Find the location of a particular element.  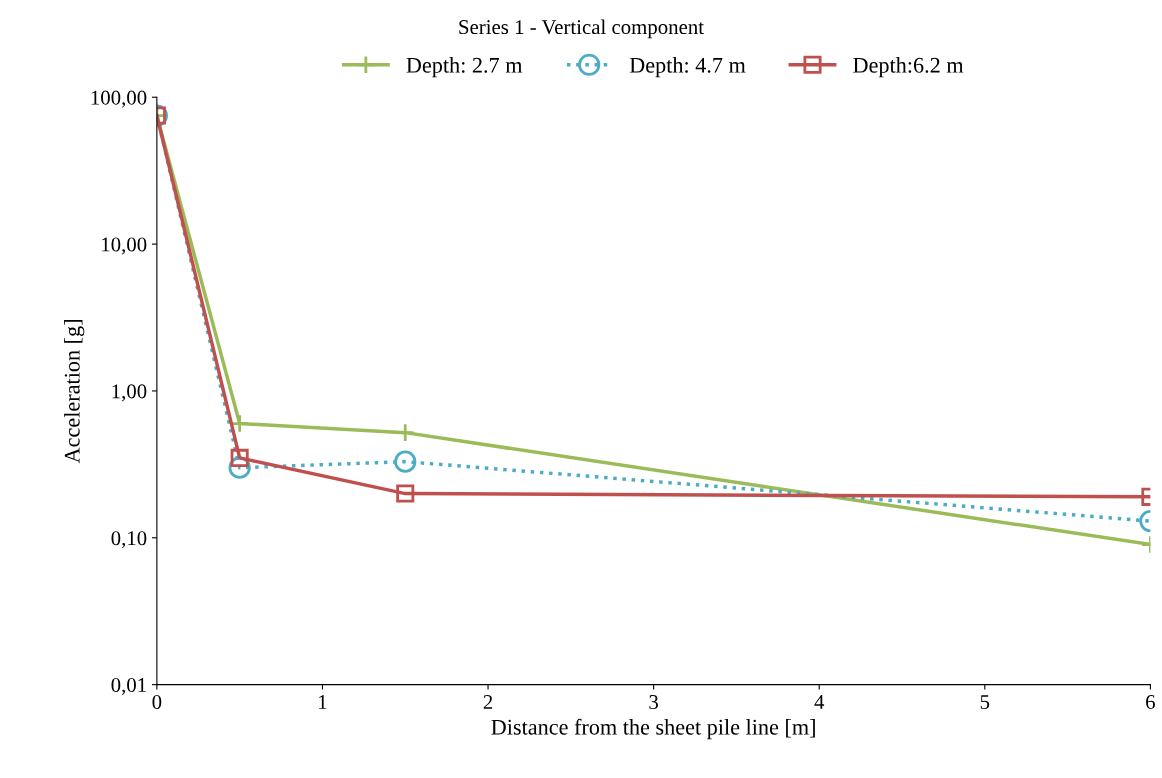

x-tick-label: 6 is located at coordinates (1150, 702).